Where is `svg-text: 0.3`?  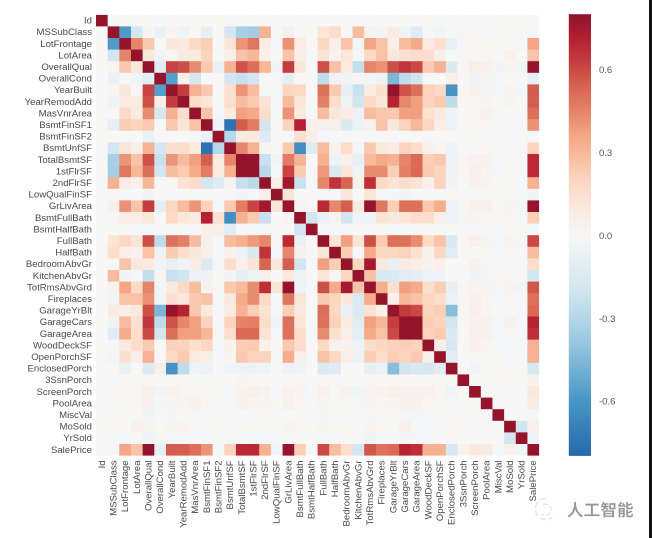 svg-text: 0.3 is located at coordinates (605, 153).